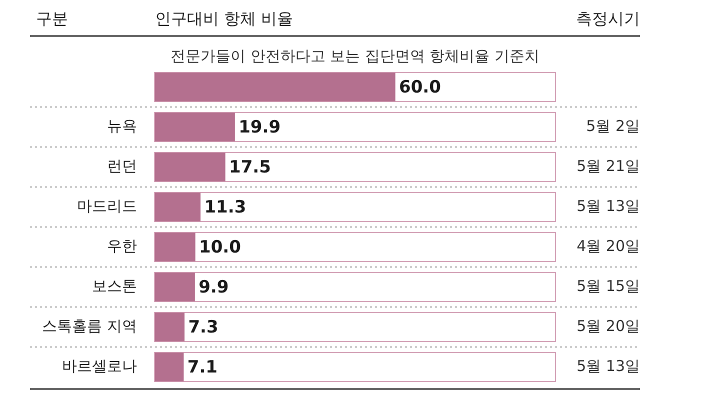 The width and height of the screenshot is (704, 414). I want to click on y-tick-label: 런던, so click(122, 165).